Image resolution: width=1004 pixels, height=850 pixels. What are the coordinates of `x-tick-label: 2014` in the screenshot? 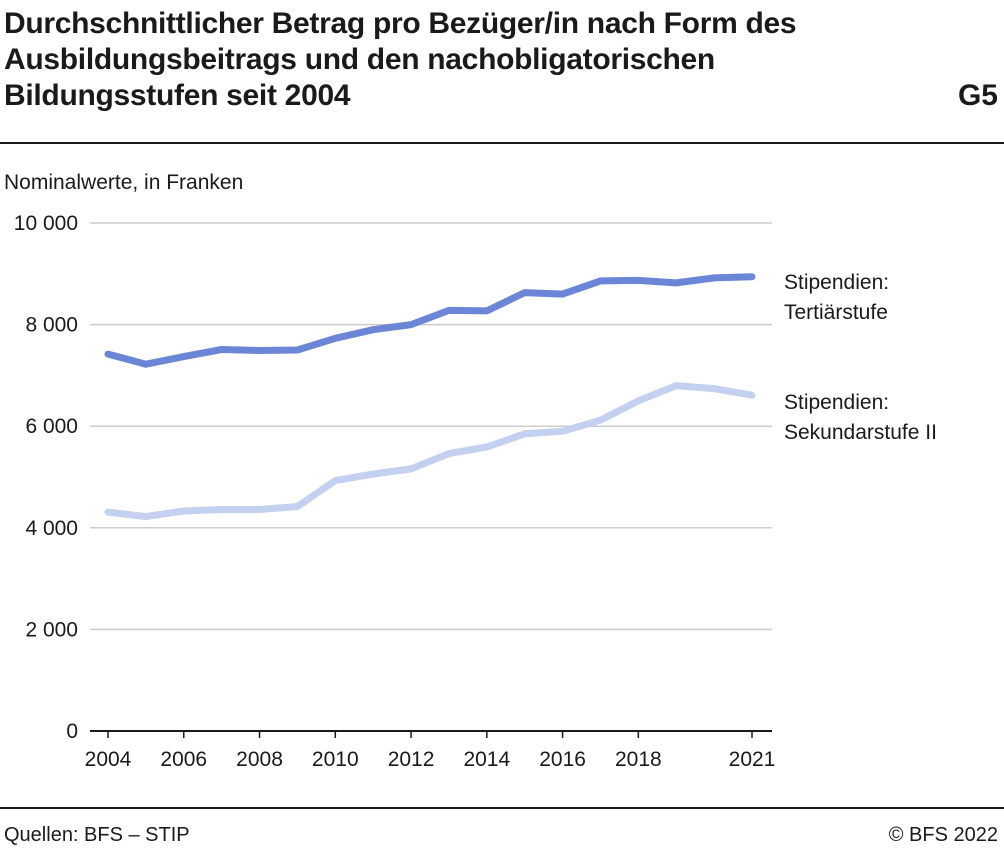 It's located at (486, 759).